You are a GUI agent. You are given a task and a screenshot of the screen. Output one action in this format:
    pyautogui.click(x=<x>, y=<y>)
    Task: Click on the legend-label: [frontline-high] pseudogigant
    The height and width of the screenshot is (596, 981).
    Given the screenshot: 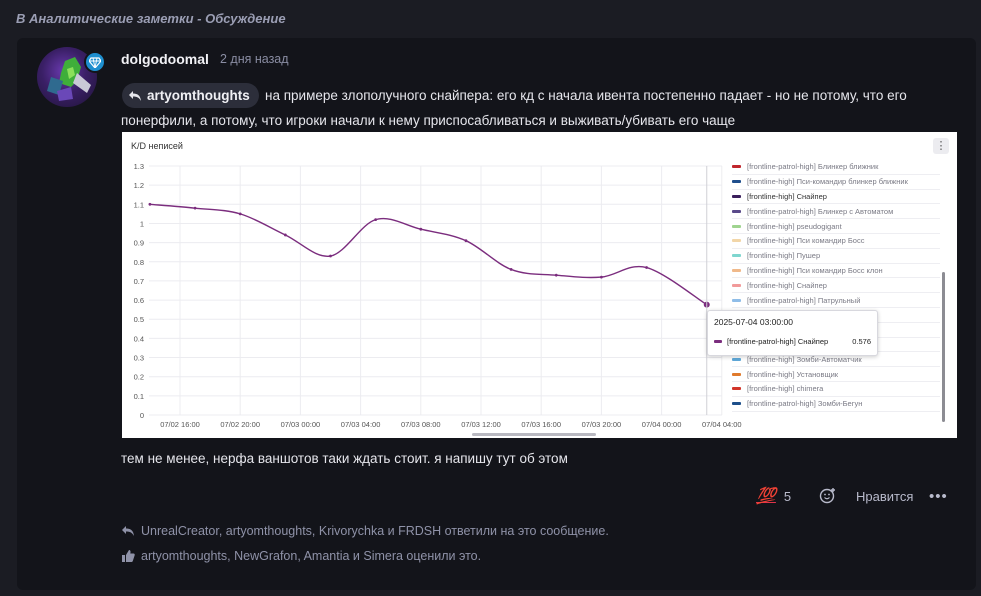 What is the action you would take?
    pyautogui.click(x=794, y=226)
    